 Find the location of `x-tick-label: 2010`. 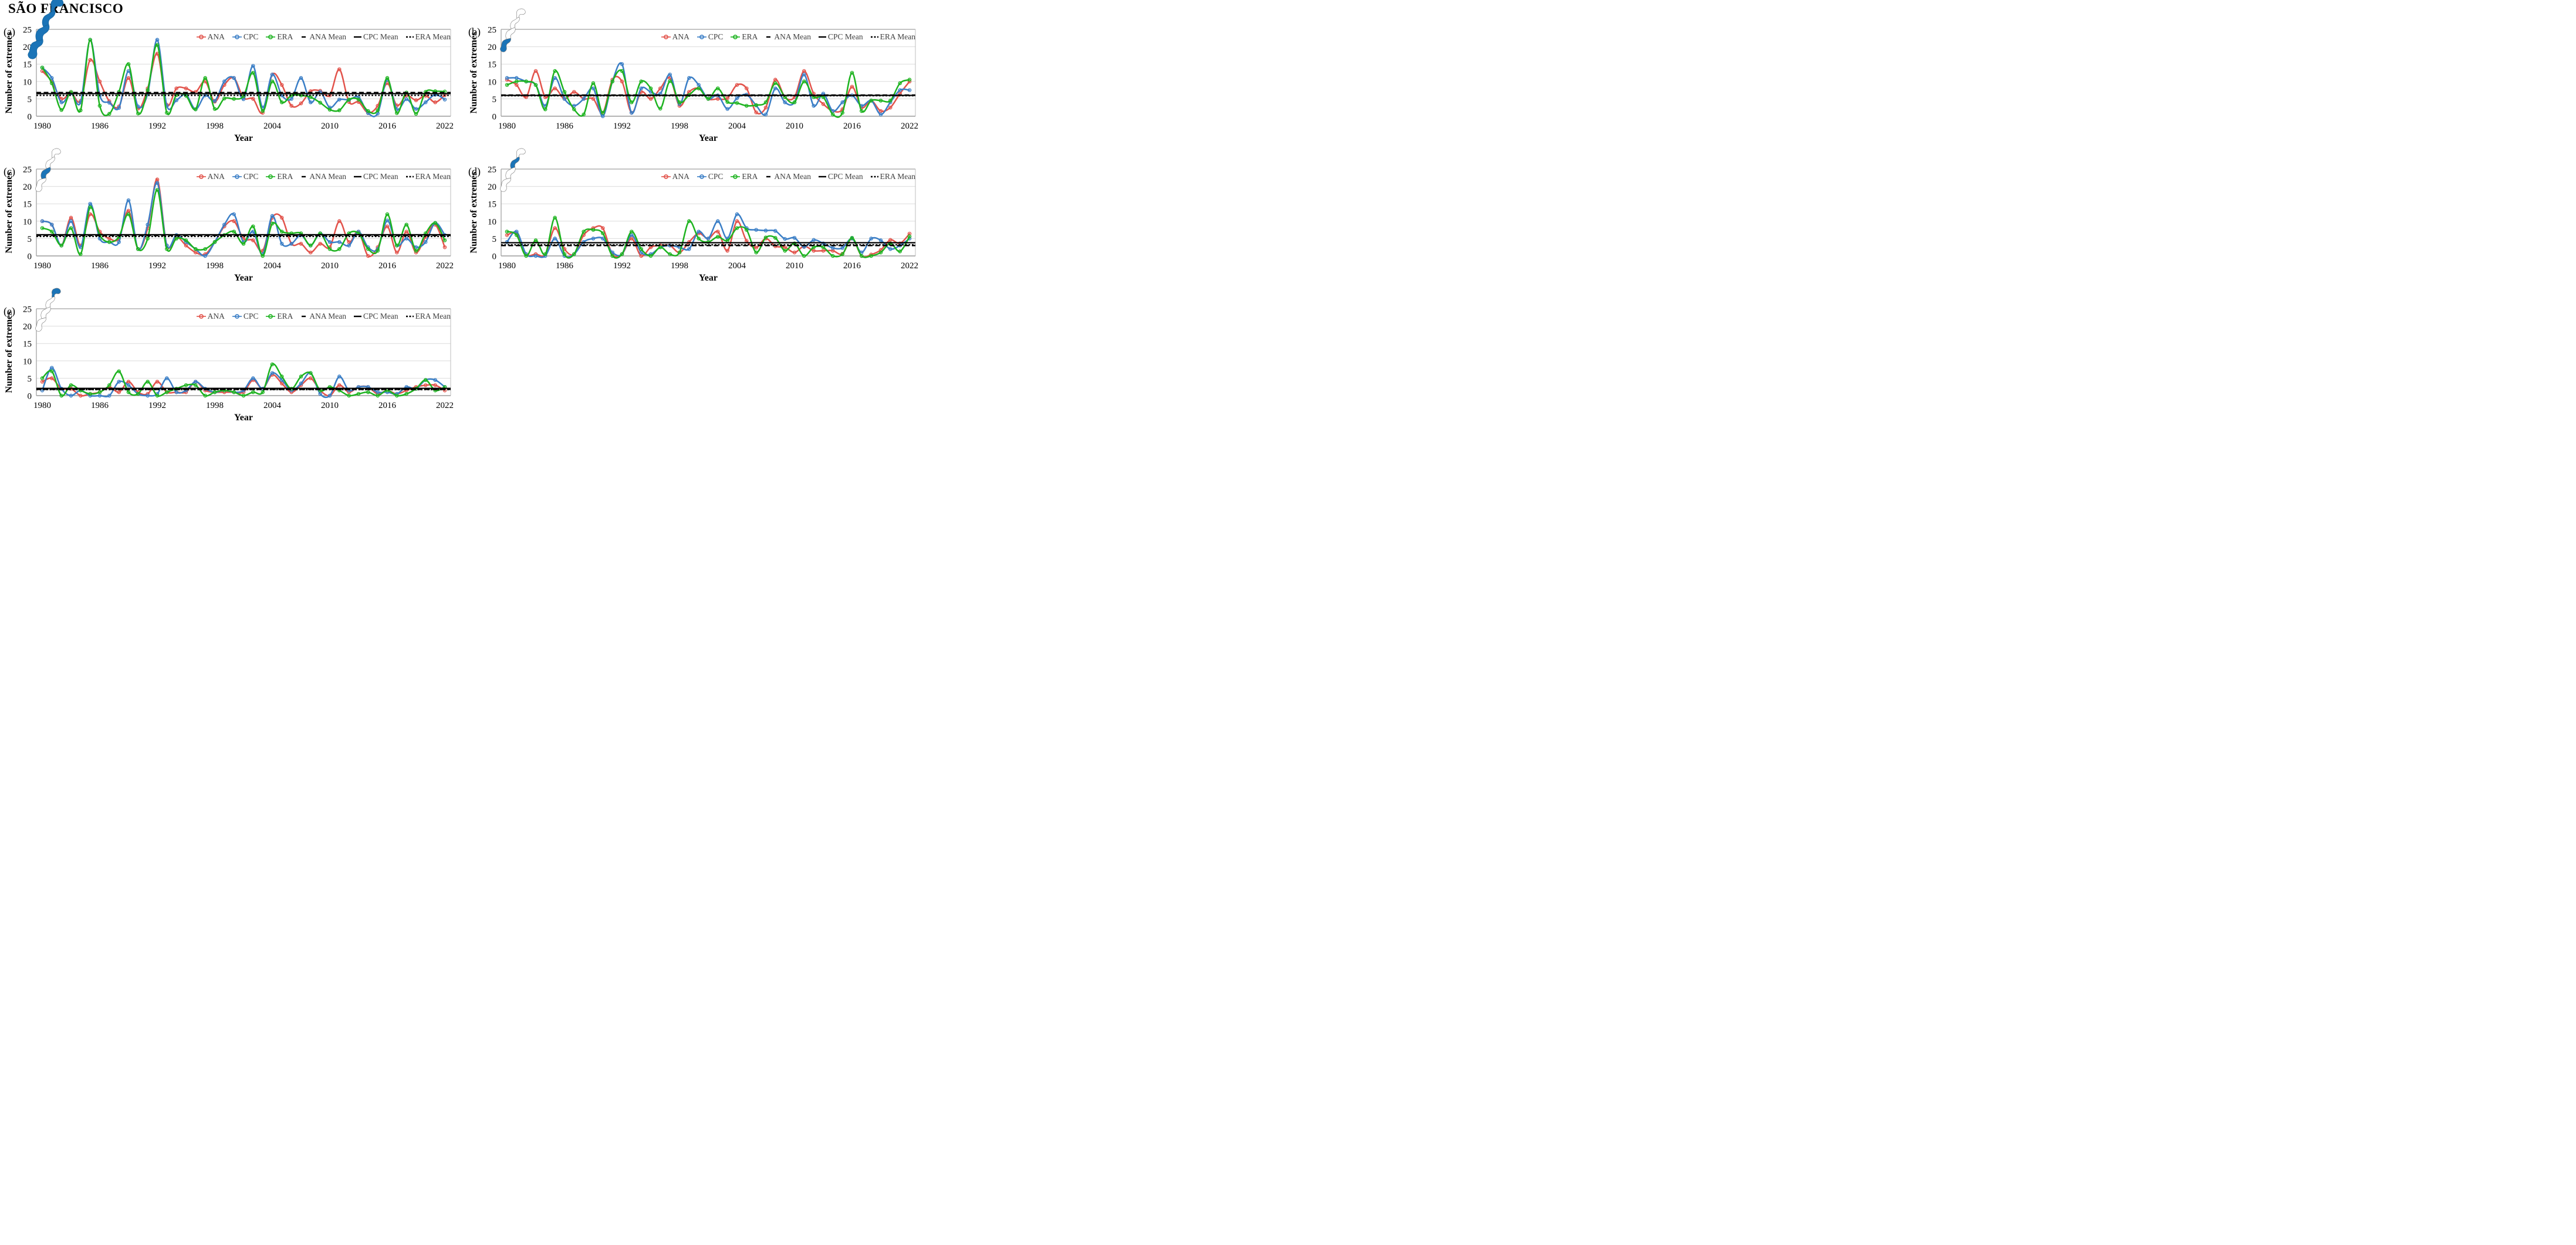

x-tick-label: 2010 is located at coordinates (794, 126).